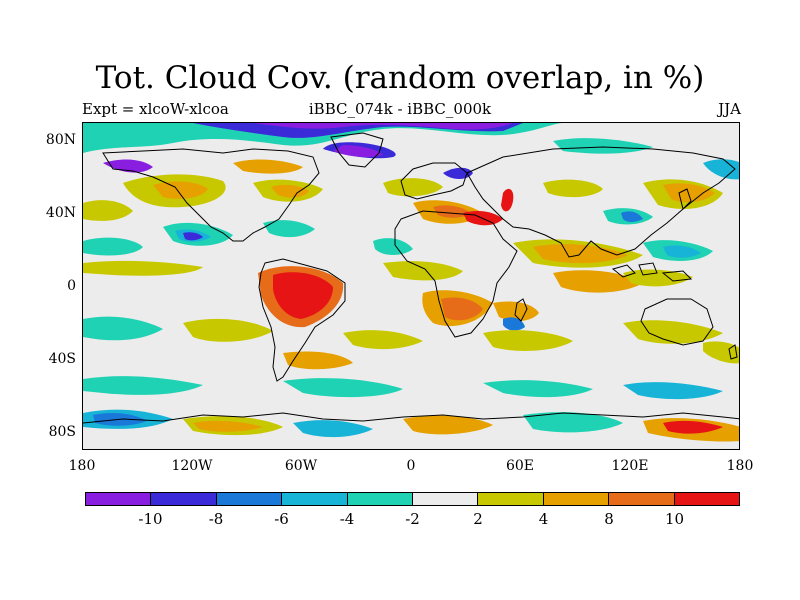 The width and height of the screenshot is (800, 600). What do you see at coordinates (729, 109) in the screenshot?
I see `season-label: JJA` at bounding box center [729, 109].